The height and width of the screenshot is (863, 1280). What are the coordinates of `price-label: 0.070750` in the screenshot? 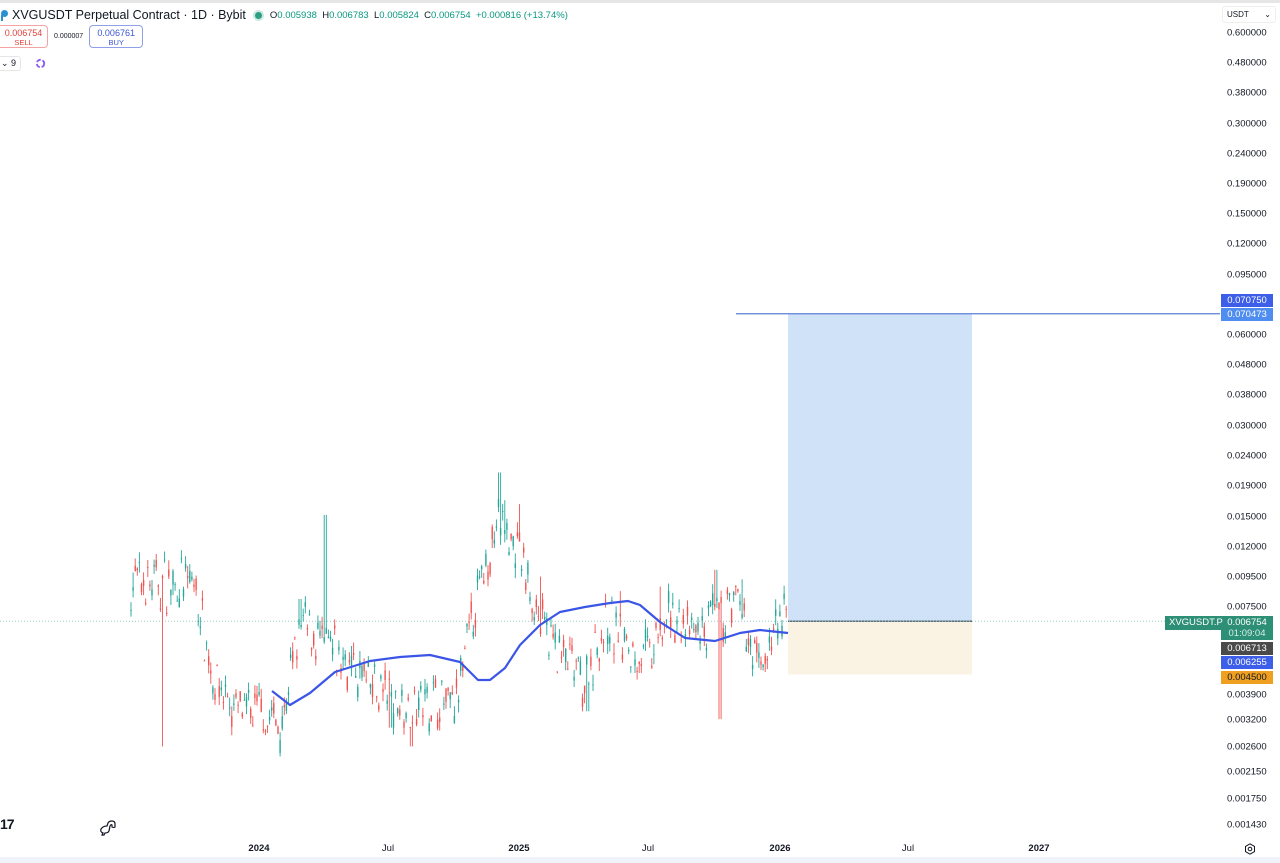 It's located at (1247, 300).